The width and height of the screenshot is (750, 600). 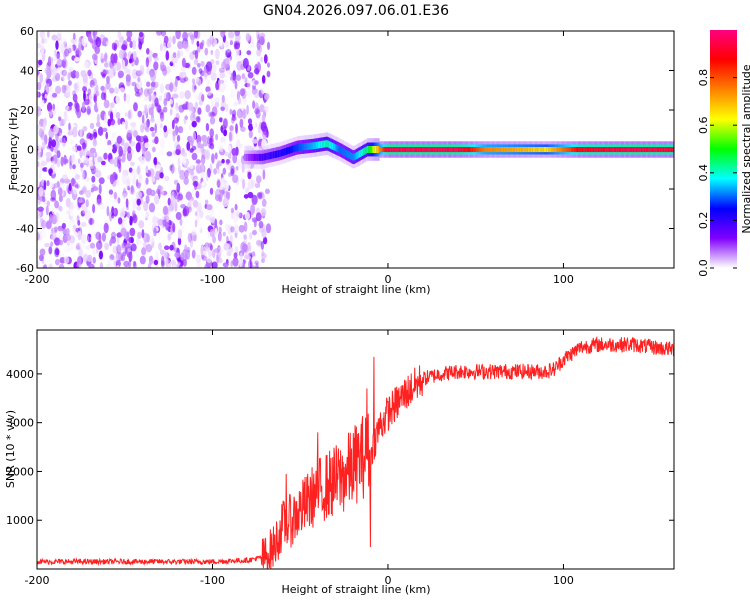 I want to click on y-tick-label: 4000, so click(x=20, y=374).